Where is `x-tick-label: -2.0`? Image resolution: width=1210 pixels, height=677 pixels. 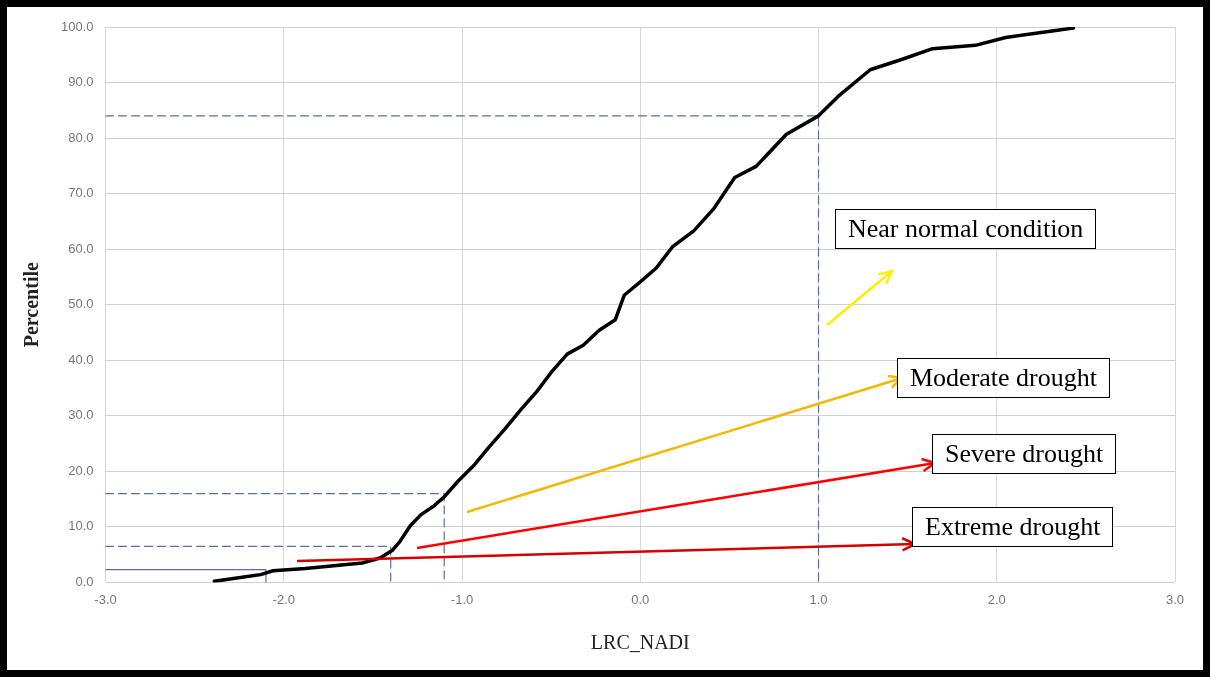
x-tick-label: -2.0 is located at coordinates (283, 599).